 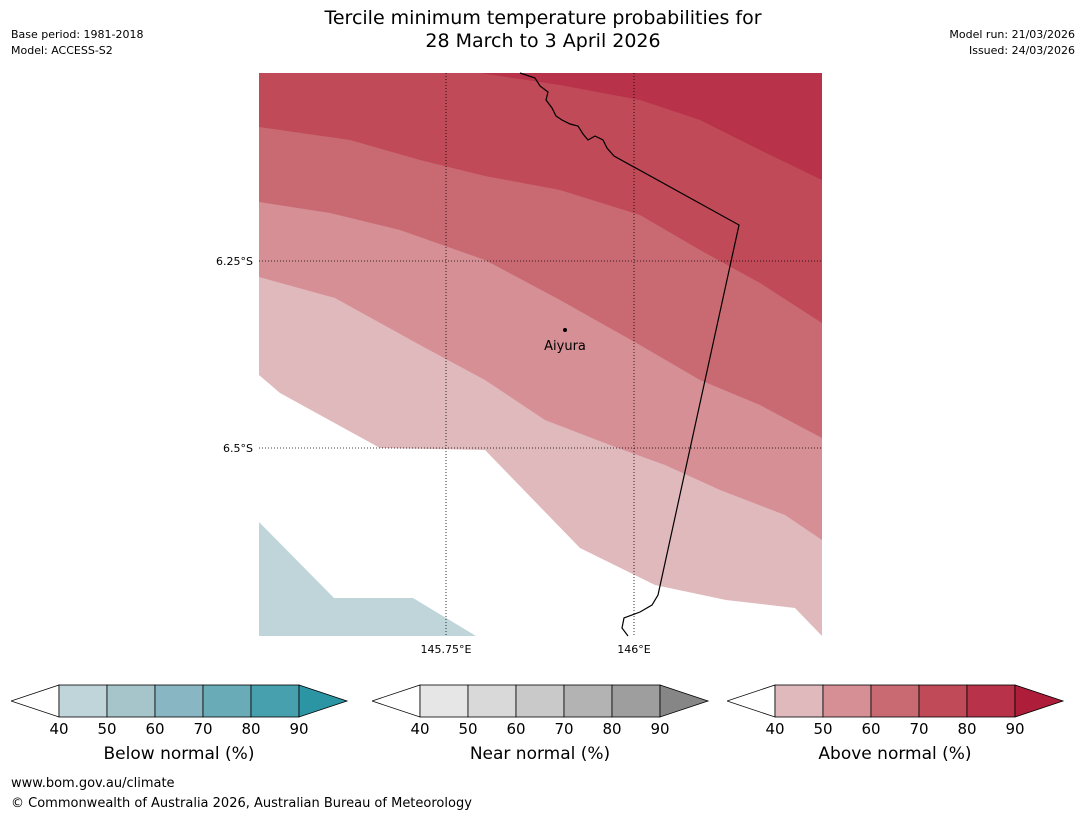 I want to click on border-line, so click(x=629, y=354).